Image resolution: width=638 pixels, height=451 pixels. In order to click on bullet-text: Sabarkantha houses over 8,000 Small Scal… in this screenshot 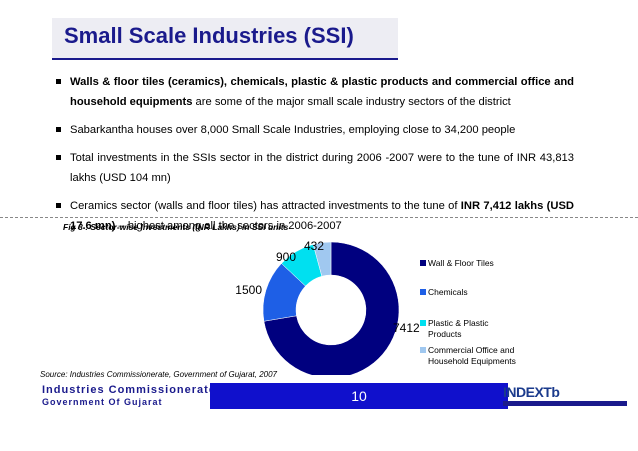, I will do `click(293, 130)`.